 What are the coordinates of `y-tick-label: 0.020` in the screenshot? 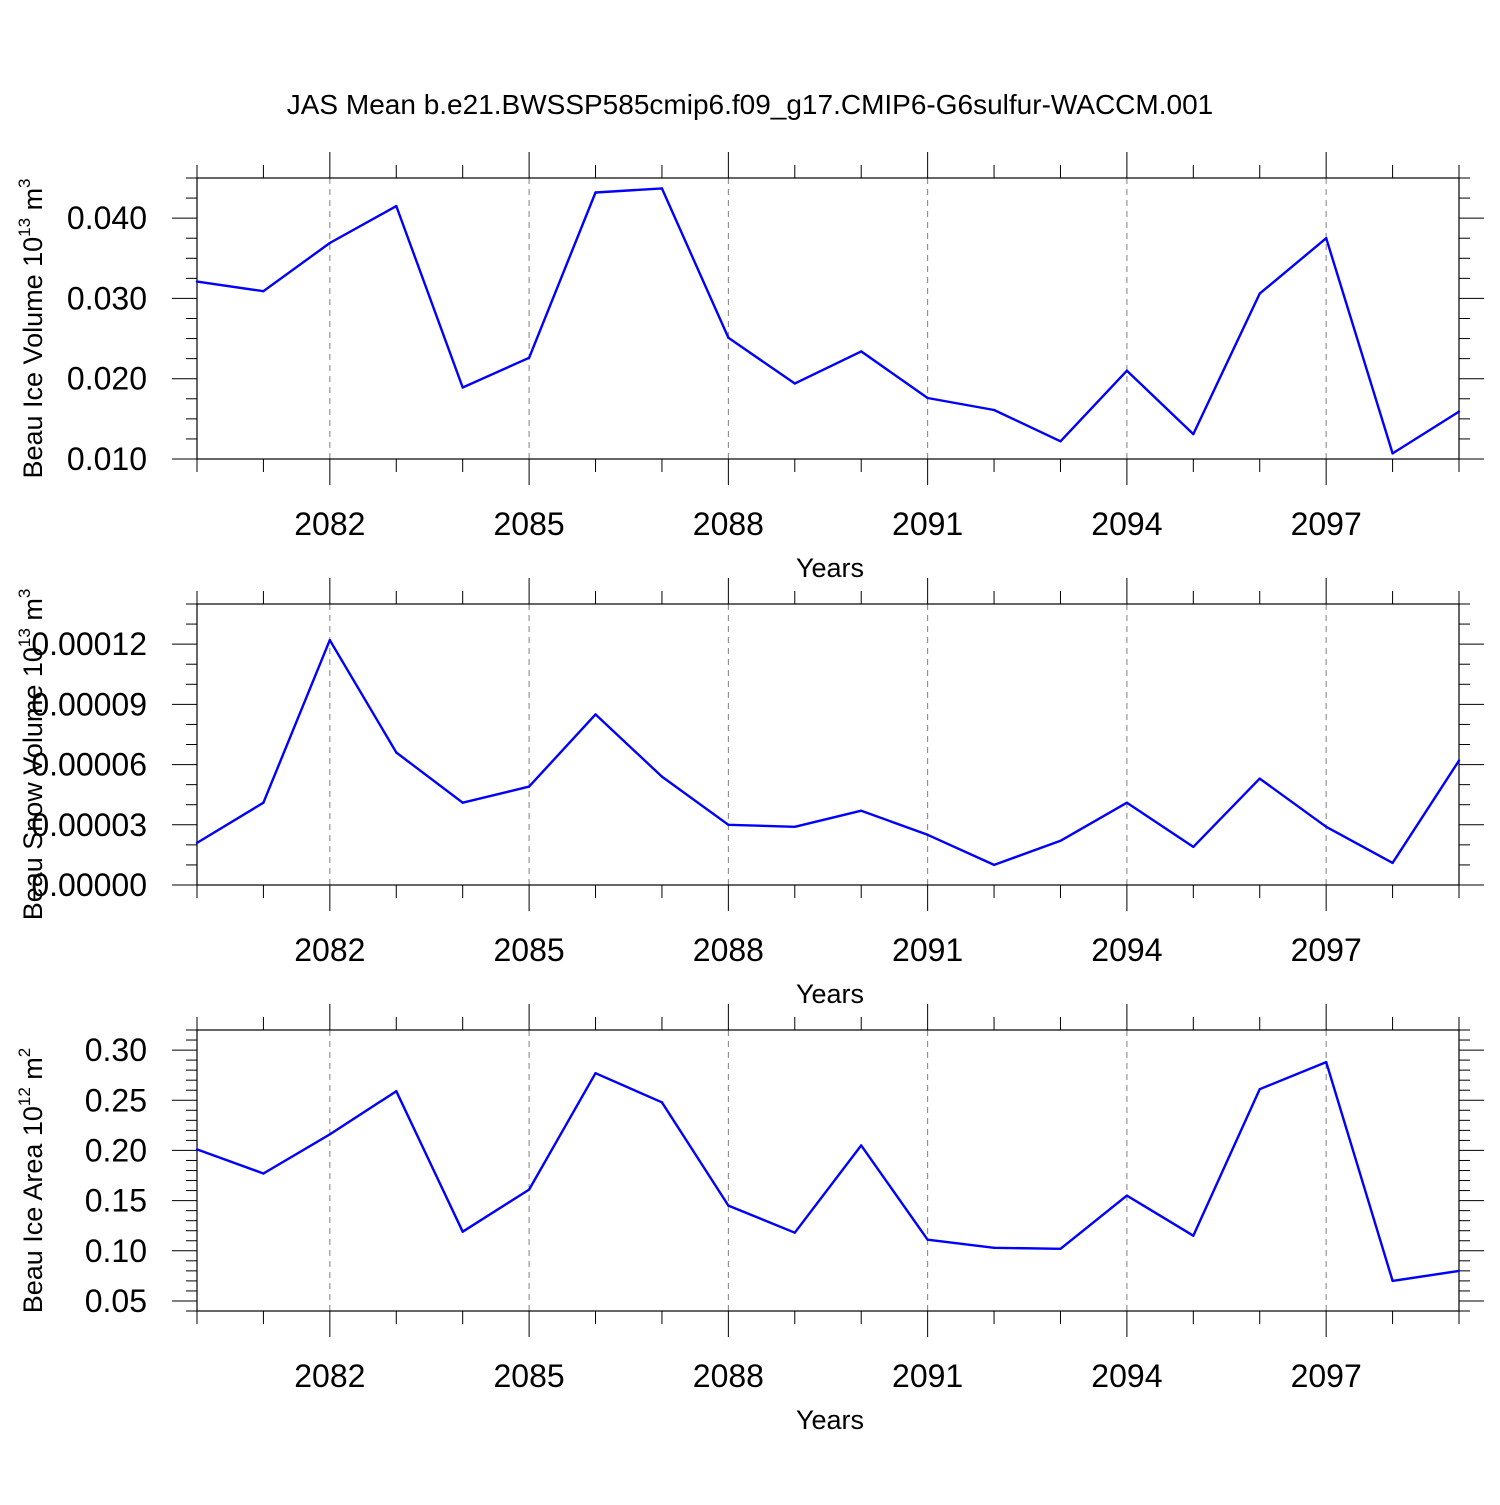 It's located at (107, 379).